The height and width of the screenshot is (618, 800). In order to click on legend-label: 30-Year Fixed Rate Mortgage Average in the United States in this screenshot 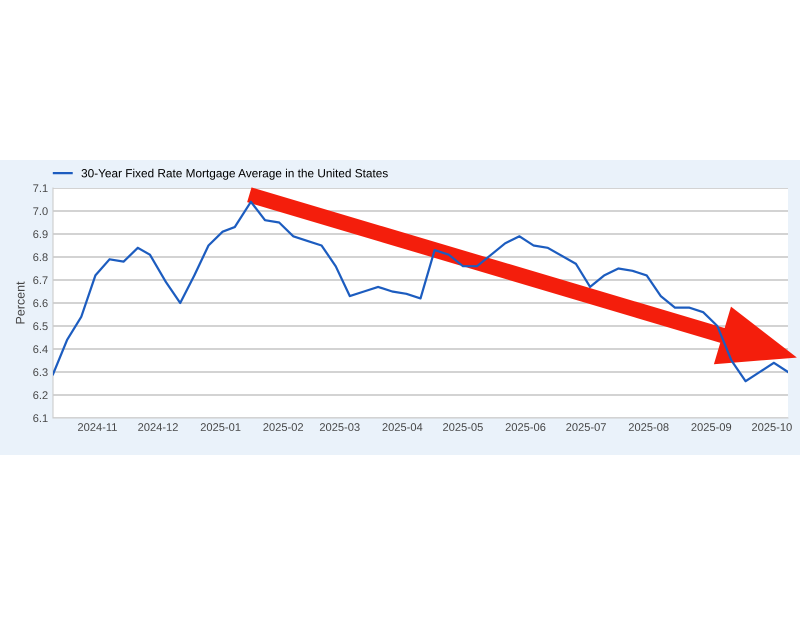, I will do `click(235, 174)`.